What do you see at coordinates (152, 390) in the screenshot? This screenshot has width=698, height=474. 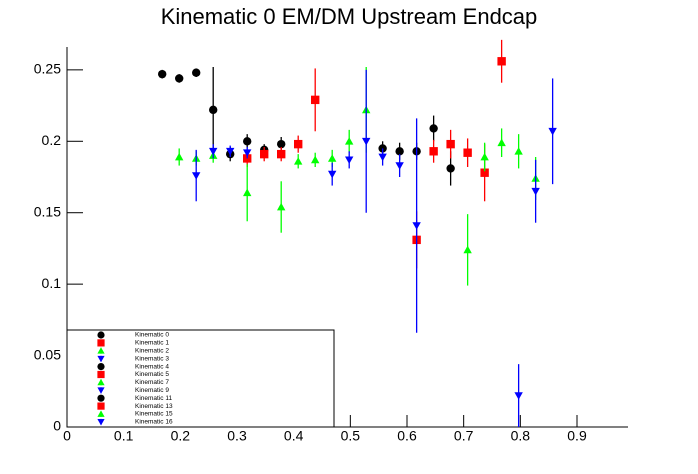 I see `legend-label: Kinematic 9` at bounding box center [152, 390].